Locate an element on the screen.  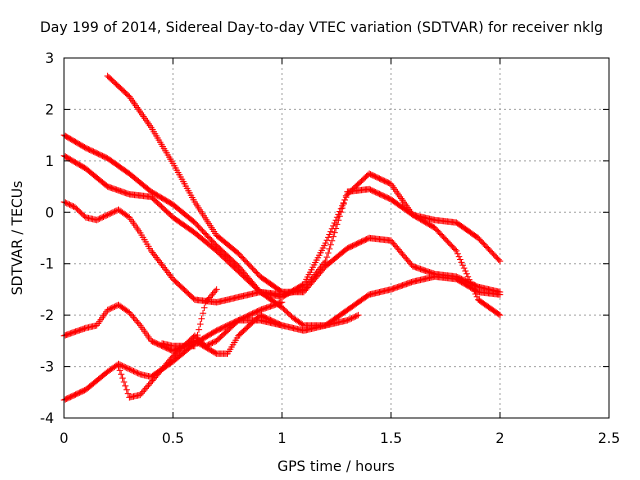
x-tick-label: 0 is located at coordinates (64, 439).